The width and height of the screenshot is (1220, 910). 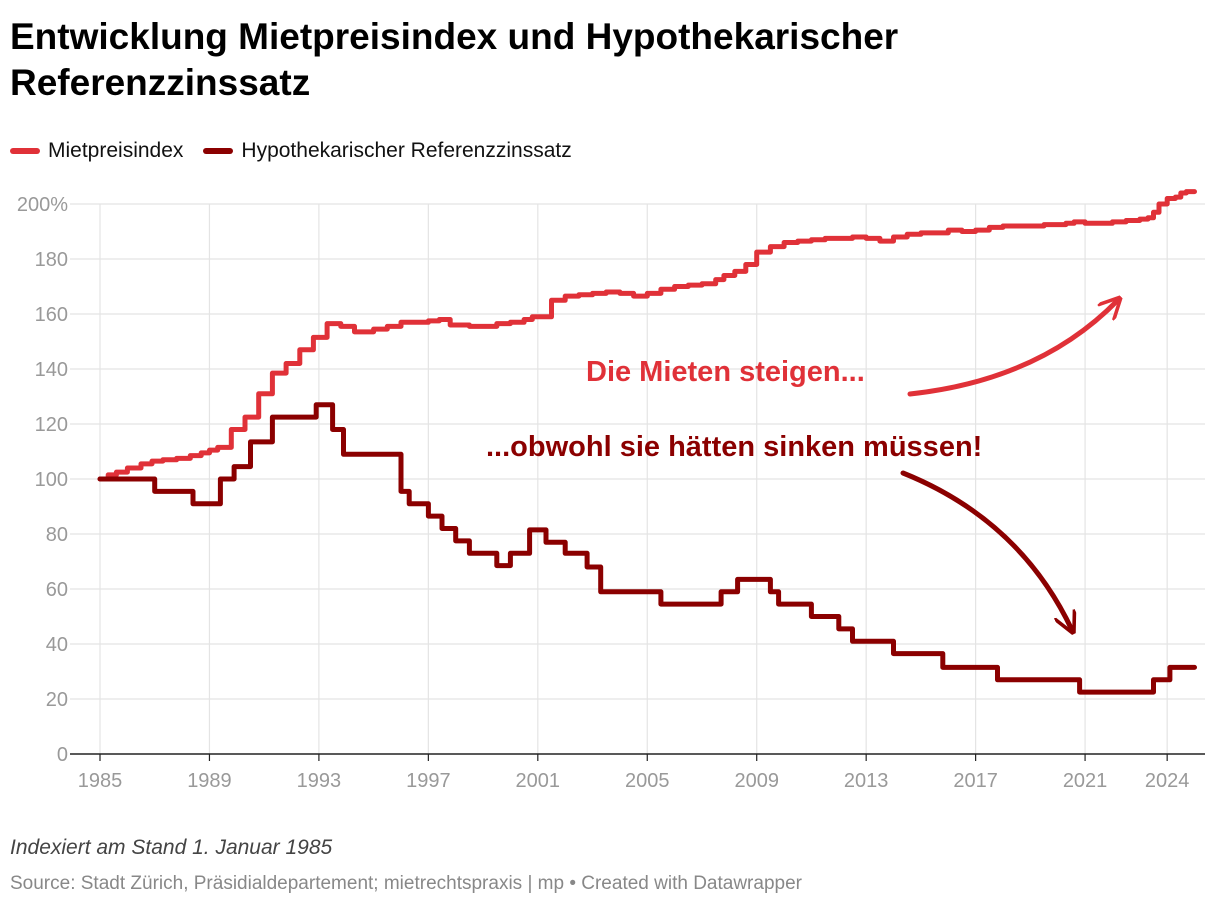 I want to click on x-tick-label-1997: 1997, so click(x=428, y=781).